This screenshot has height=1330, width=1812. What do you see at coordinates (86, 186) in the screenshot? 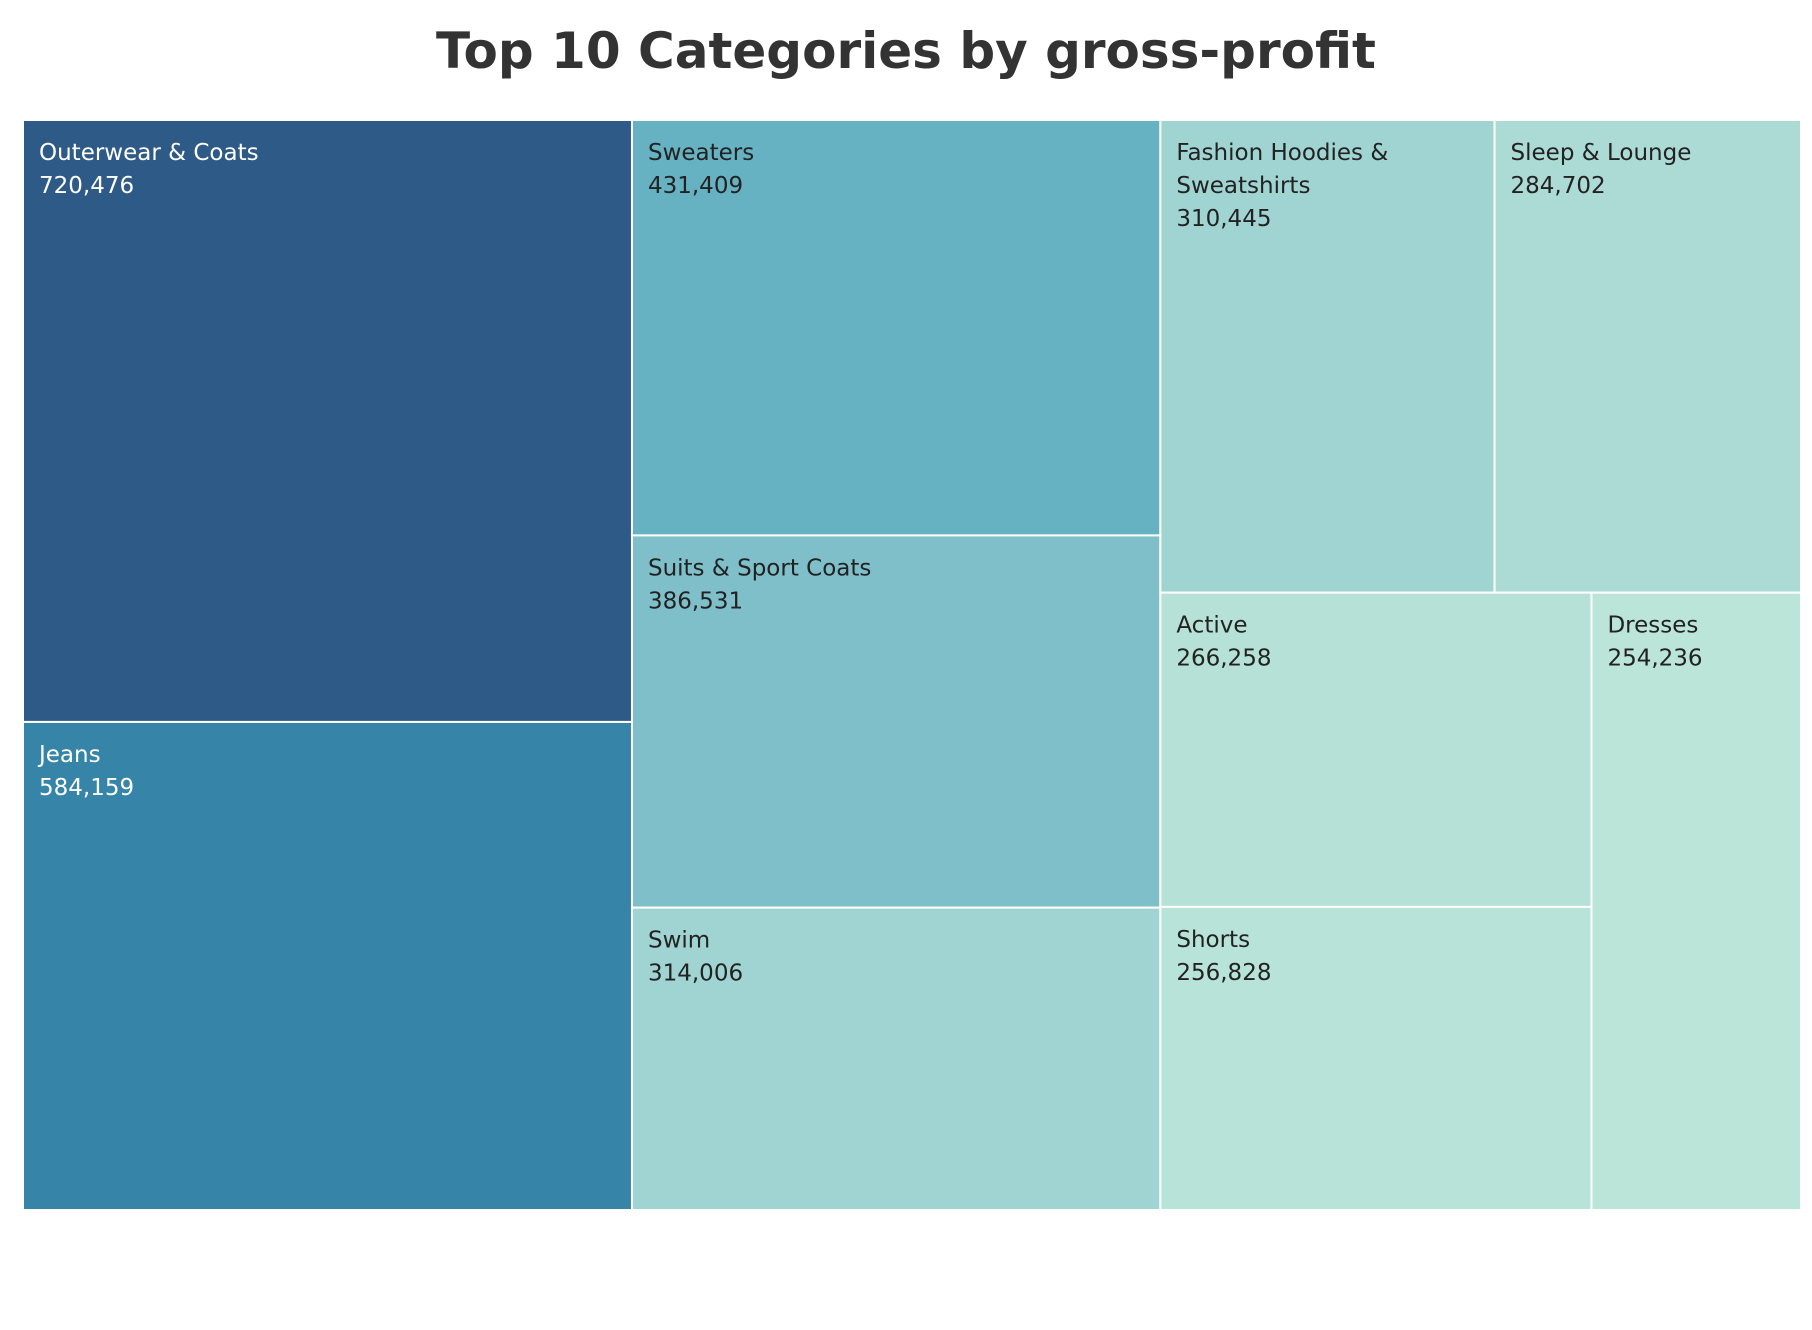
I see `treemap-value-label: 720,476` at bounding box center [86, 186].